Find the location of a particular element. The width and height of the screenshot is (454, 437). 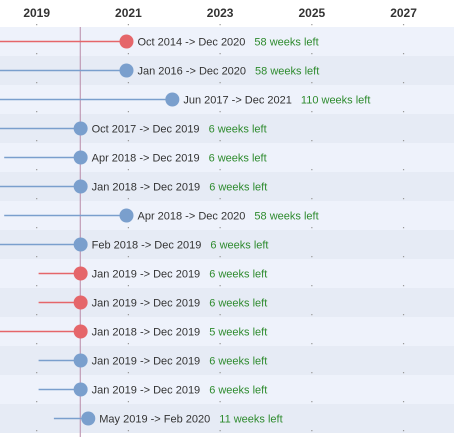

row-range-label: Apr 2018 -> Dec 2020 is located at coordinates (191, 217).